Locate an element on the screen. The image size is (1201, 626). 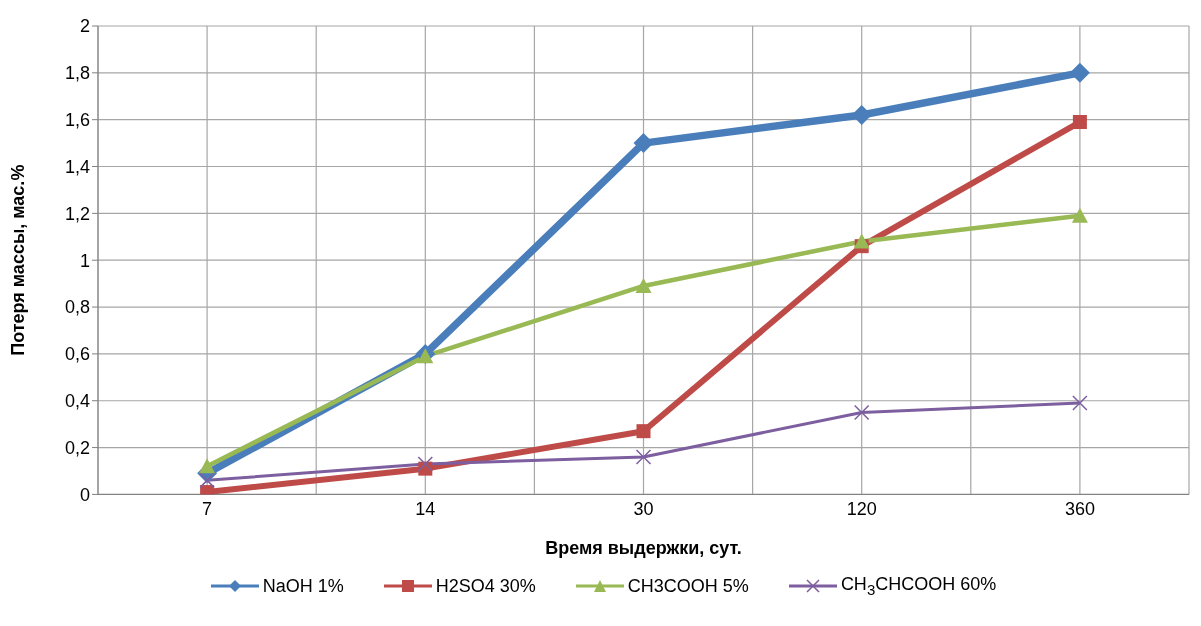
x-tick-label: 7 is located at coordinates (207, 509).